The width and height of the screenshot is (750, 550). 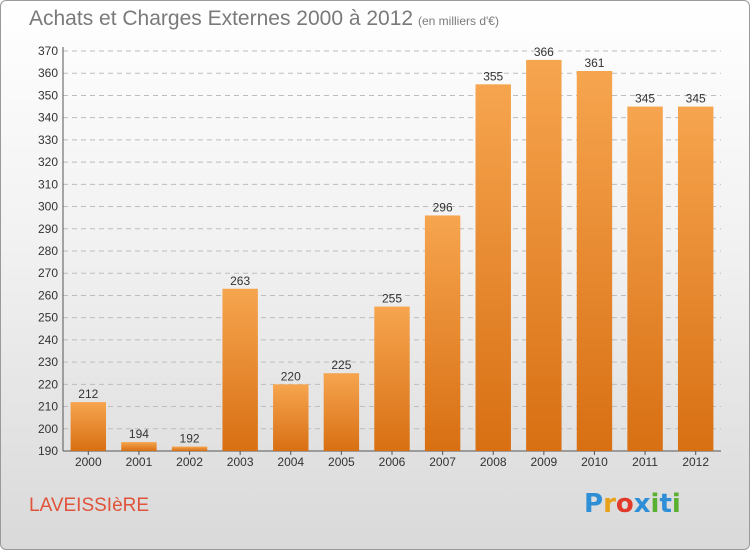 What do you see at coordinates (493, 76) in the screenshot?
I see `data-label: 355` at bounding box center [493, 76].